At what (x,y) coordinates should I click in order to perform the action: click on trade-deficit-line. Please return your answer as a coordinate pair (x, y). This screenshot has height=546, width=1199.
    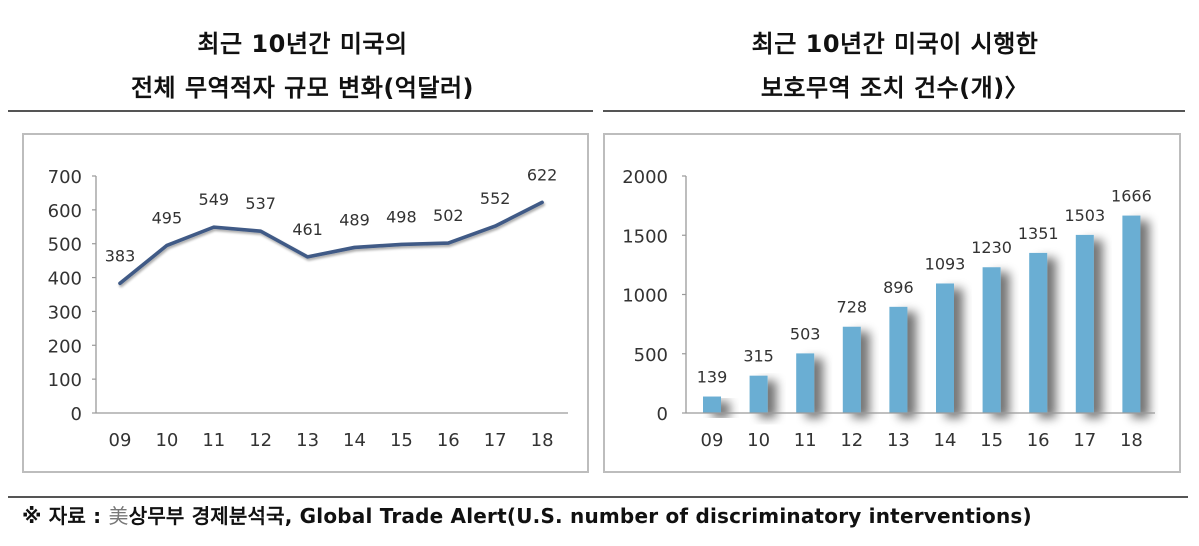
    Looking at the image, I should click on (331, 243).